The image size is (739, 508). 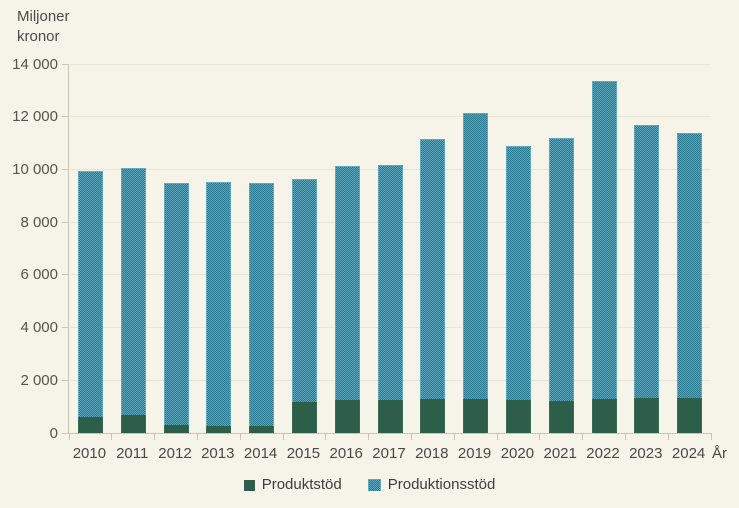 I want to click on segment-produktionsstod-2011, so click(x=133, y=292).